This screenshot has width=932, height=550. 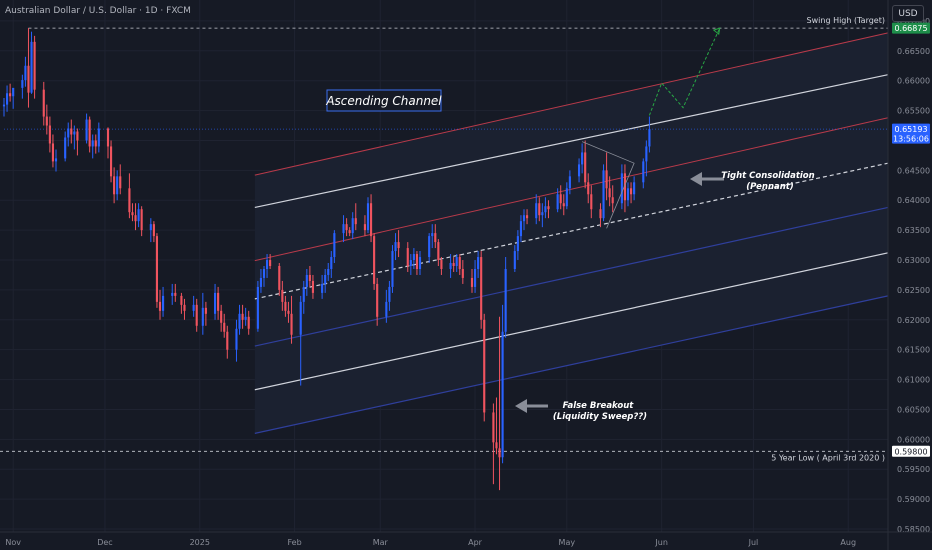 What do you see at coordinates (913, 439) in the screenshot?
I see `y-tick-label: 0.60000` at bounding box center [913, 439].